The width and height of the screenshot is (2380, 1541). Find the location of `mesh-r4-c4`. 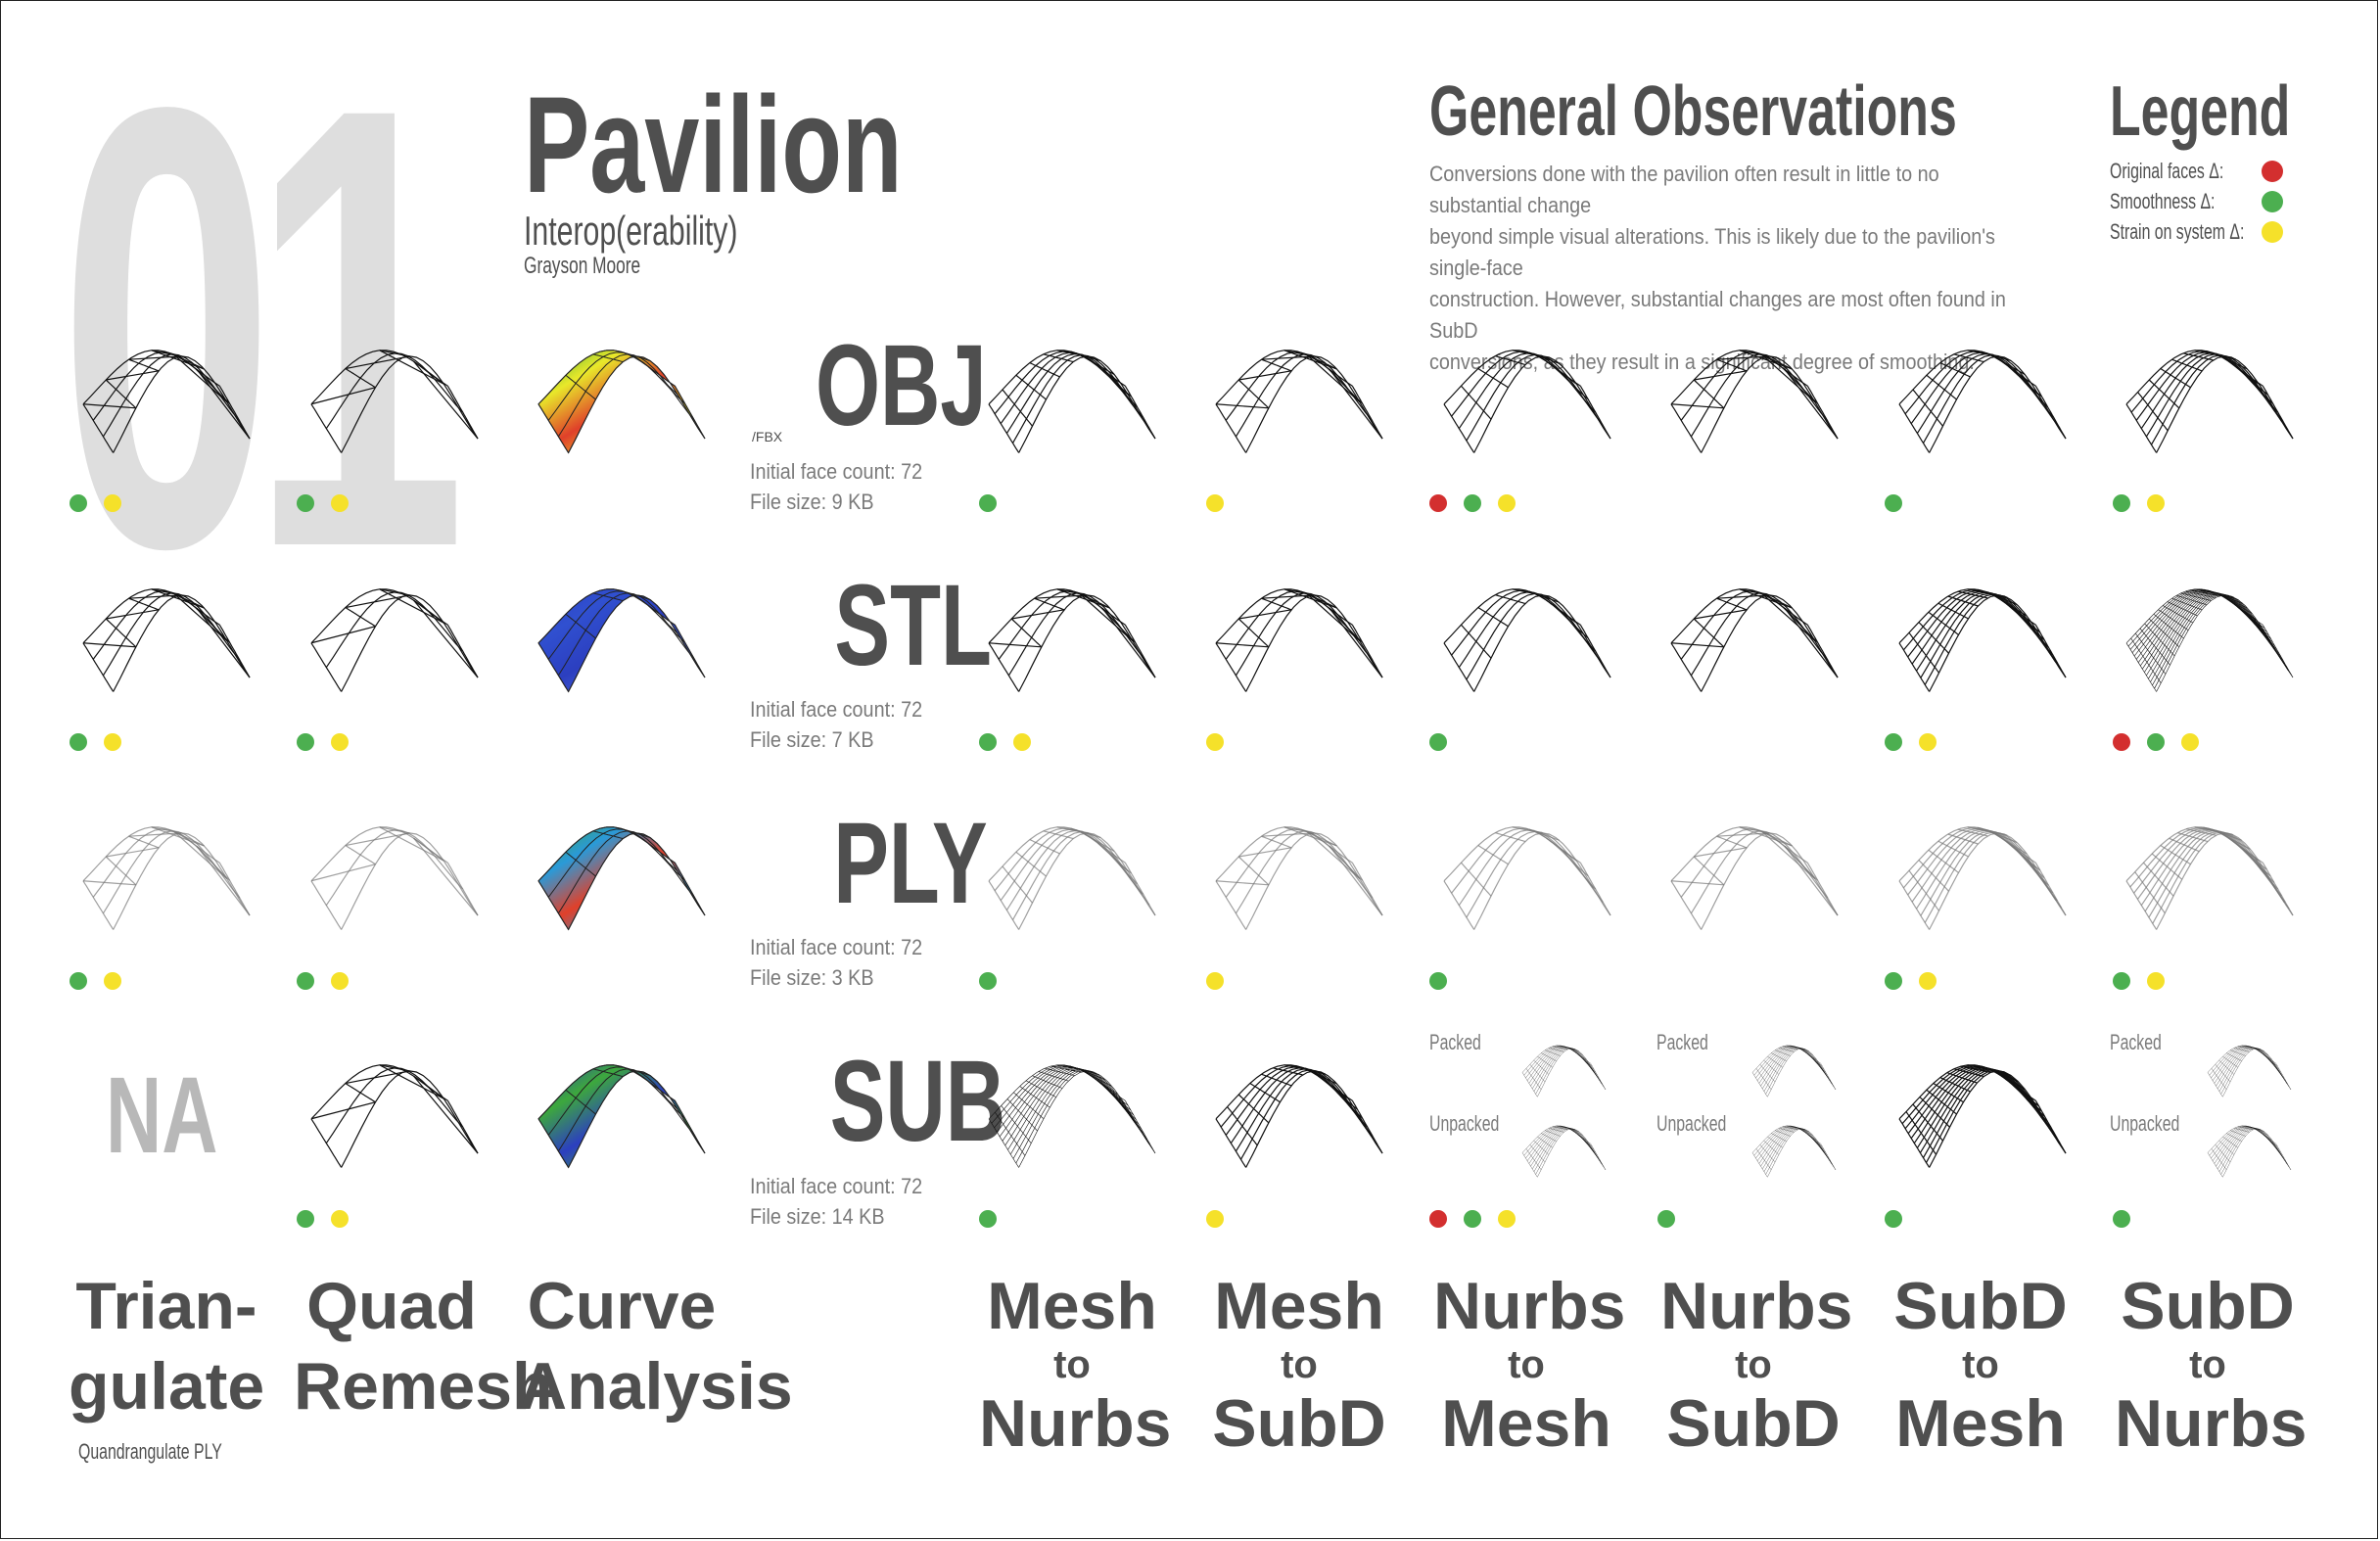

mesh-r4-c4 is located at coordinates (1072, 1116).